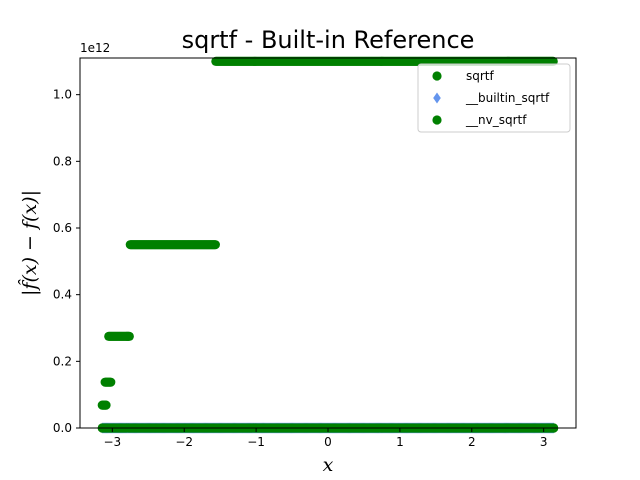  What do you see at coordinates (62, 228) in the screenshot?
I see `y-tick-label: 0.6` at bounding box center [62, 228].